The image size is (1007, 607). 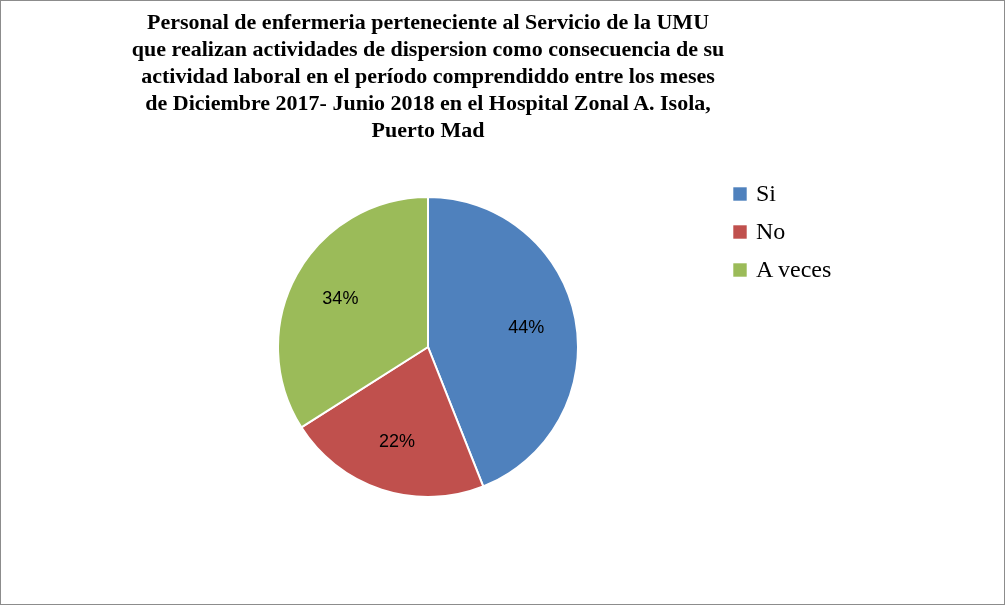 I want to click on chart-title: Personal de enfermeria perteneciente al Servicio de la UMU que realizan actividades de dispersion como consecuencia de su actividad laboral en el período comprendiddo entre los meses de Diciembre 2017- Junio 2018 en el Hospital Zonal A. Isola, Puerto Mad, so click(x=428, y=75).